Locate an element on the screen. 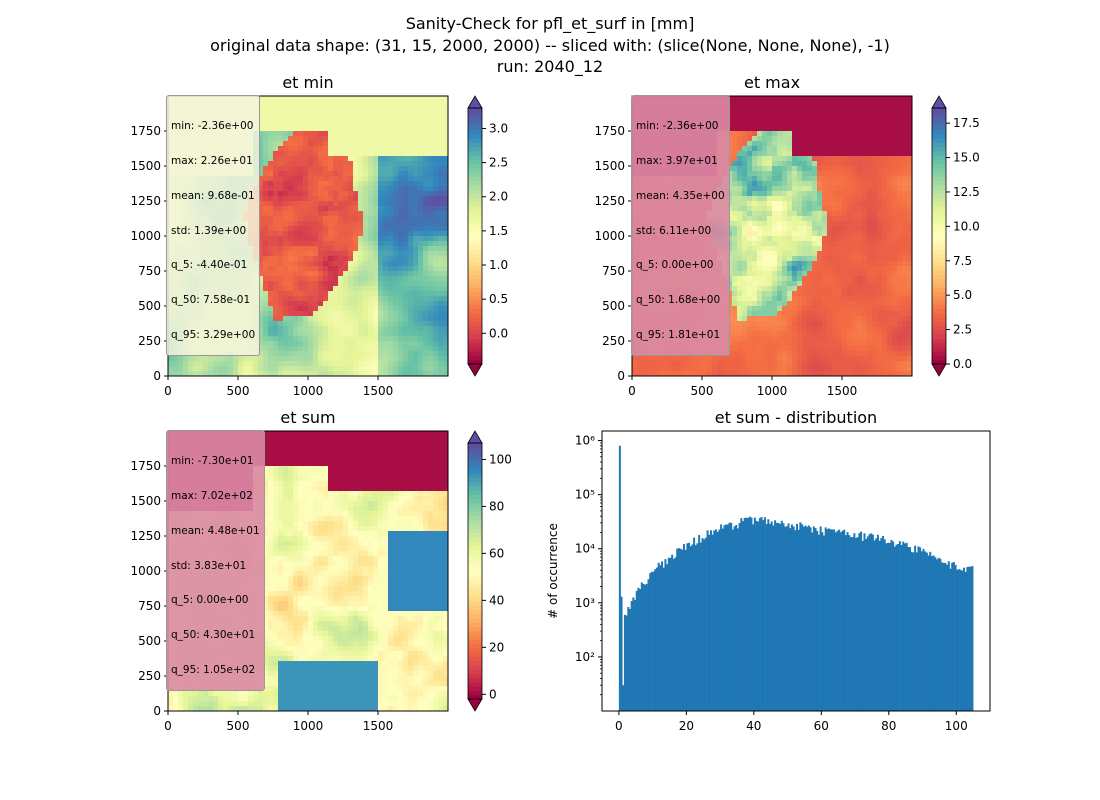 Image resolution: width=1100 pixels, height=800 pixels. etmax-stat-line: std: 6.11e+00 is located at coordinates (674, 230).